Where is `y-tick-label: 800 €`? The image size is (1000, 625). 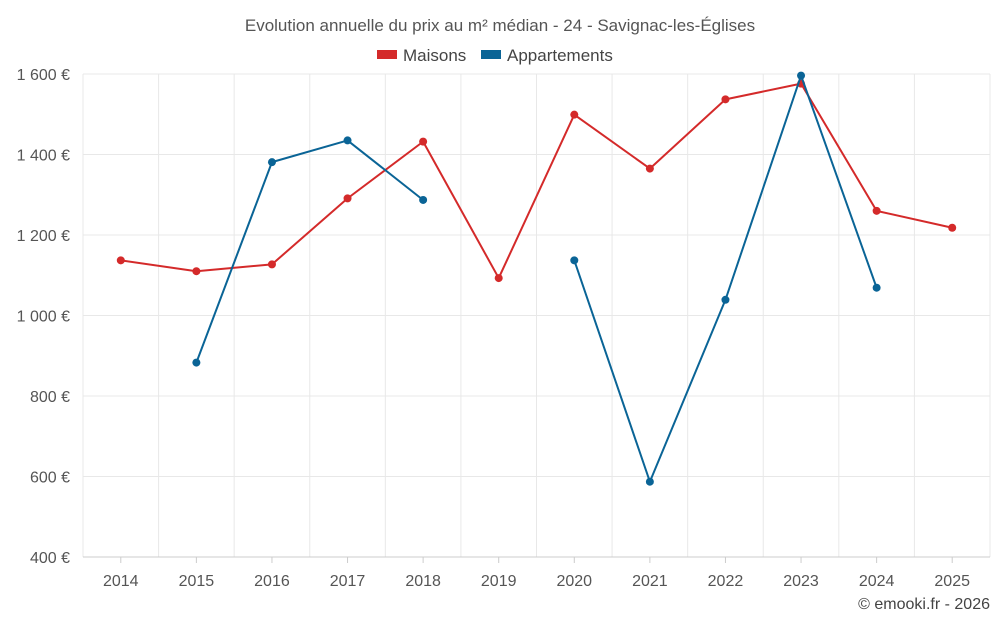
y-tick-label: 800 € is located at coordinates (50, 397).